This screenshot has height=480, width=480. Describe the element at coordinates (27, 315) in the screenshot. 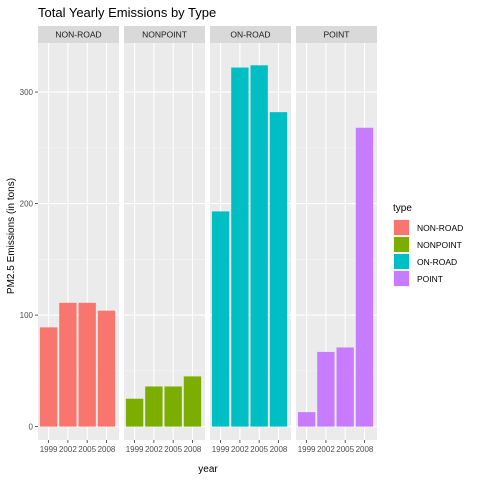

I see `y-tick-label: 100` at that location.